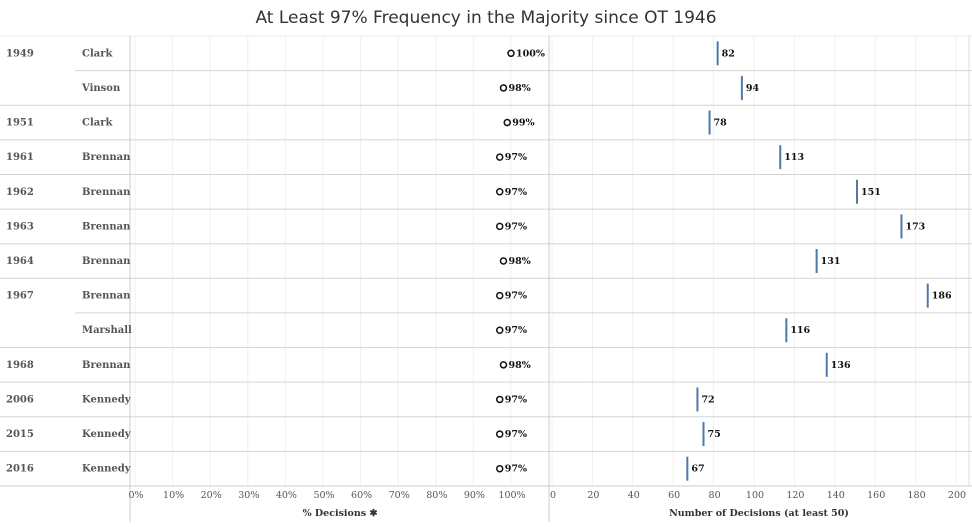  What do you see at coordinates (20, 261) in the screenshot?
I see `year-label: 1964` at bounding box center [20, 261].